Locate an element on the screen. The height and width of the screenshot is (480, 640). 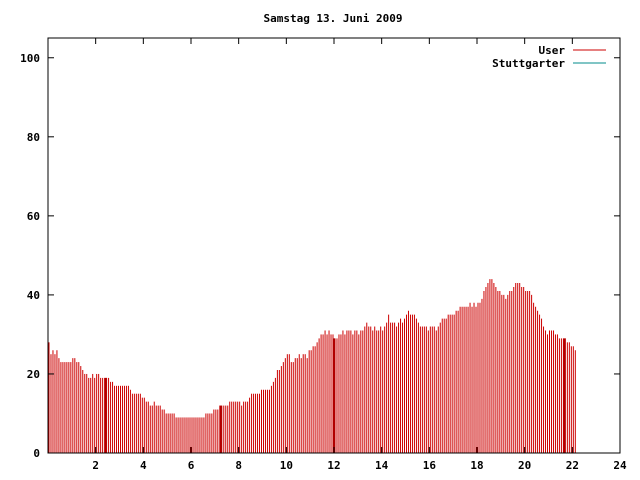
x-tick-label: 10 is located at coordinates (286, 465).